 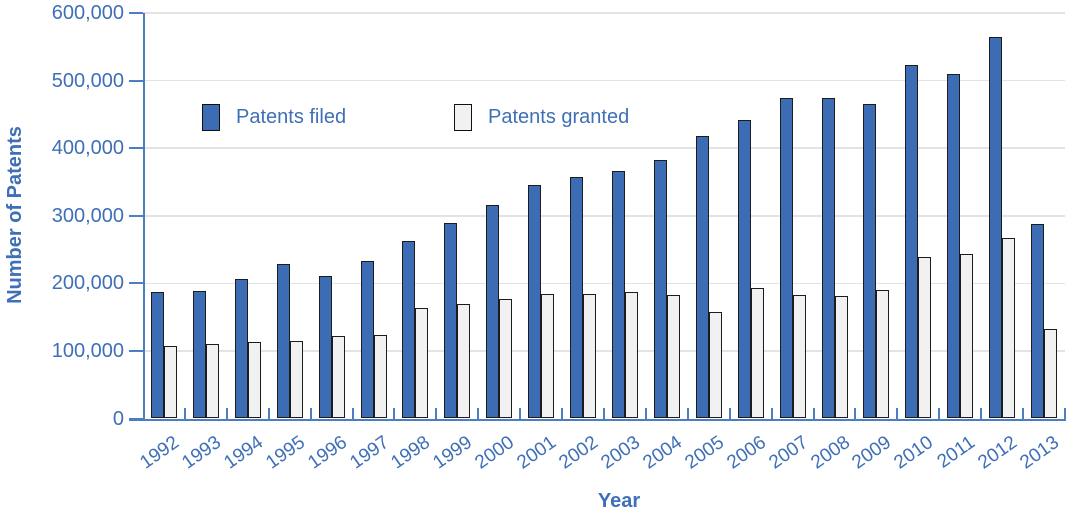 I want to click on bar-patents-filed-2005, so click(x=702, y=277).